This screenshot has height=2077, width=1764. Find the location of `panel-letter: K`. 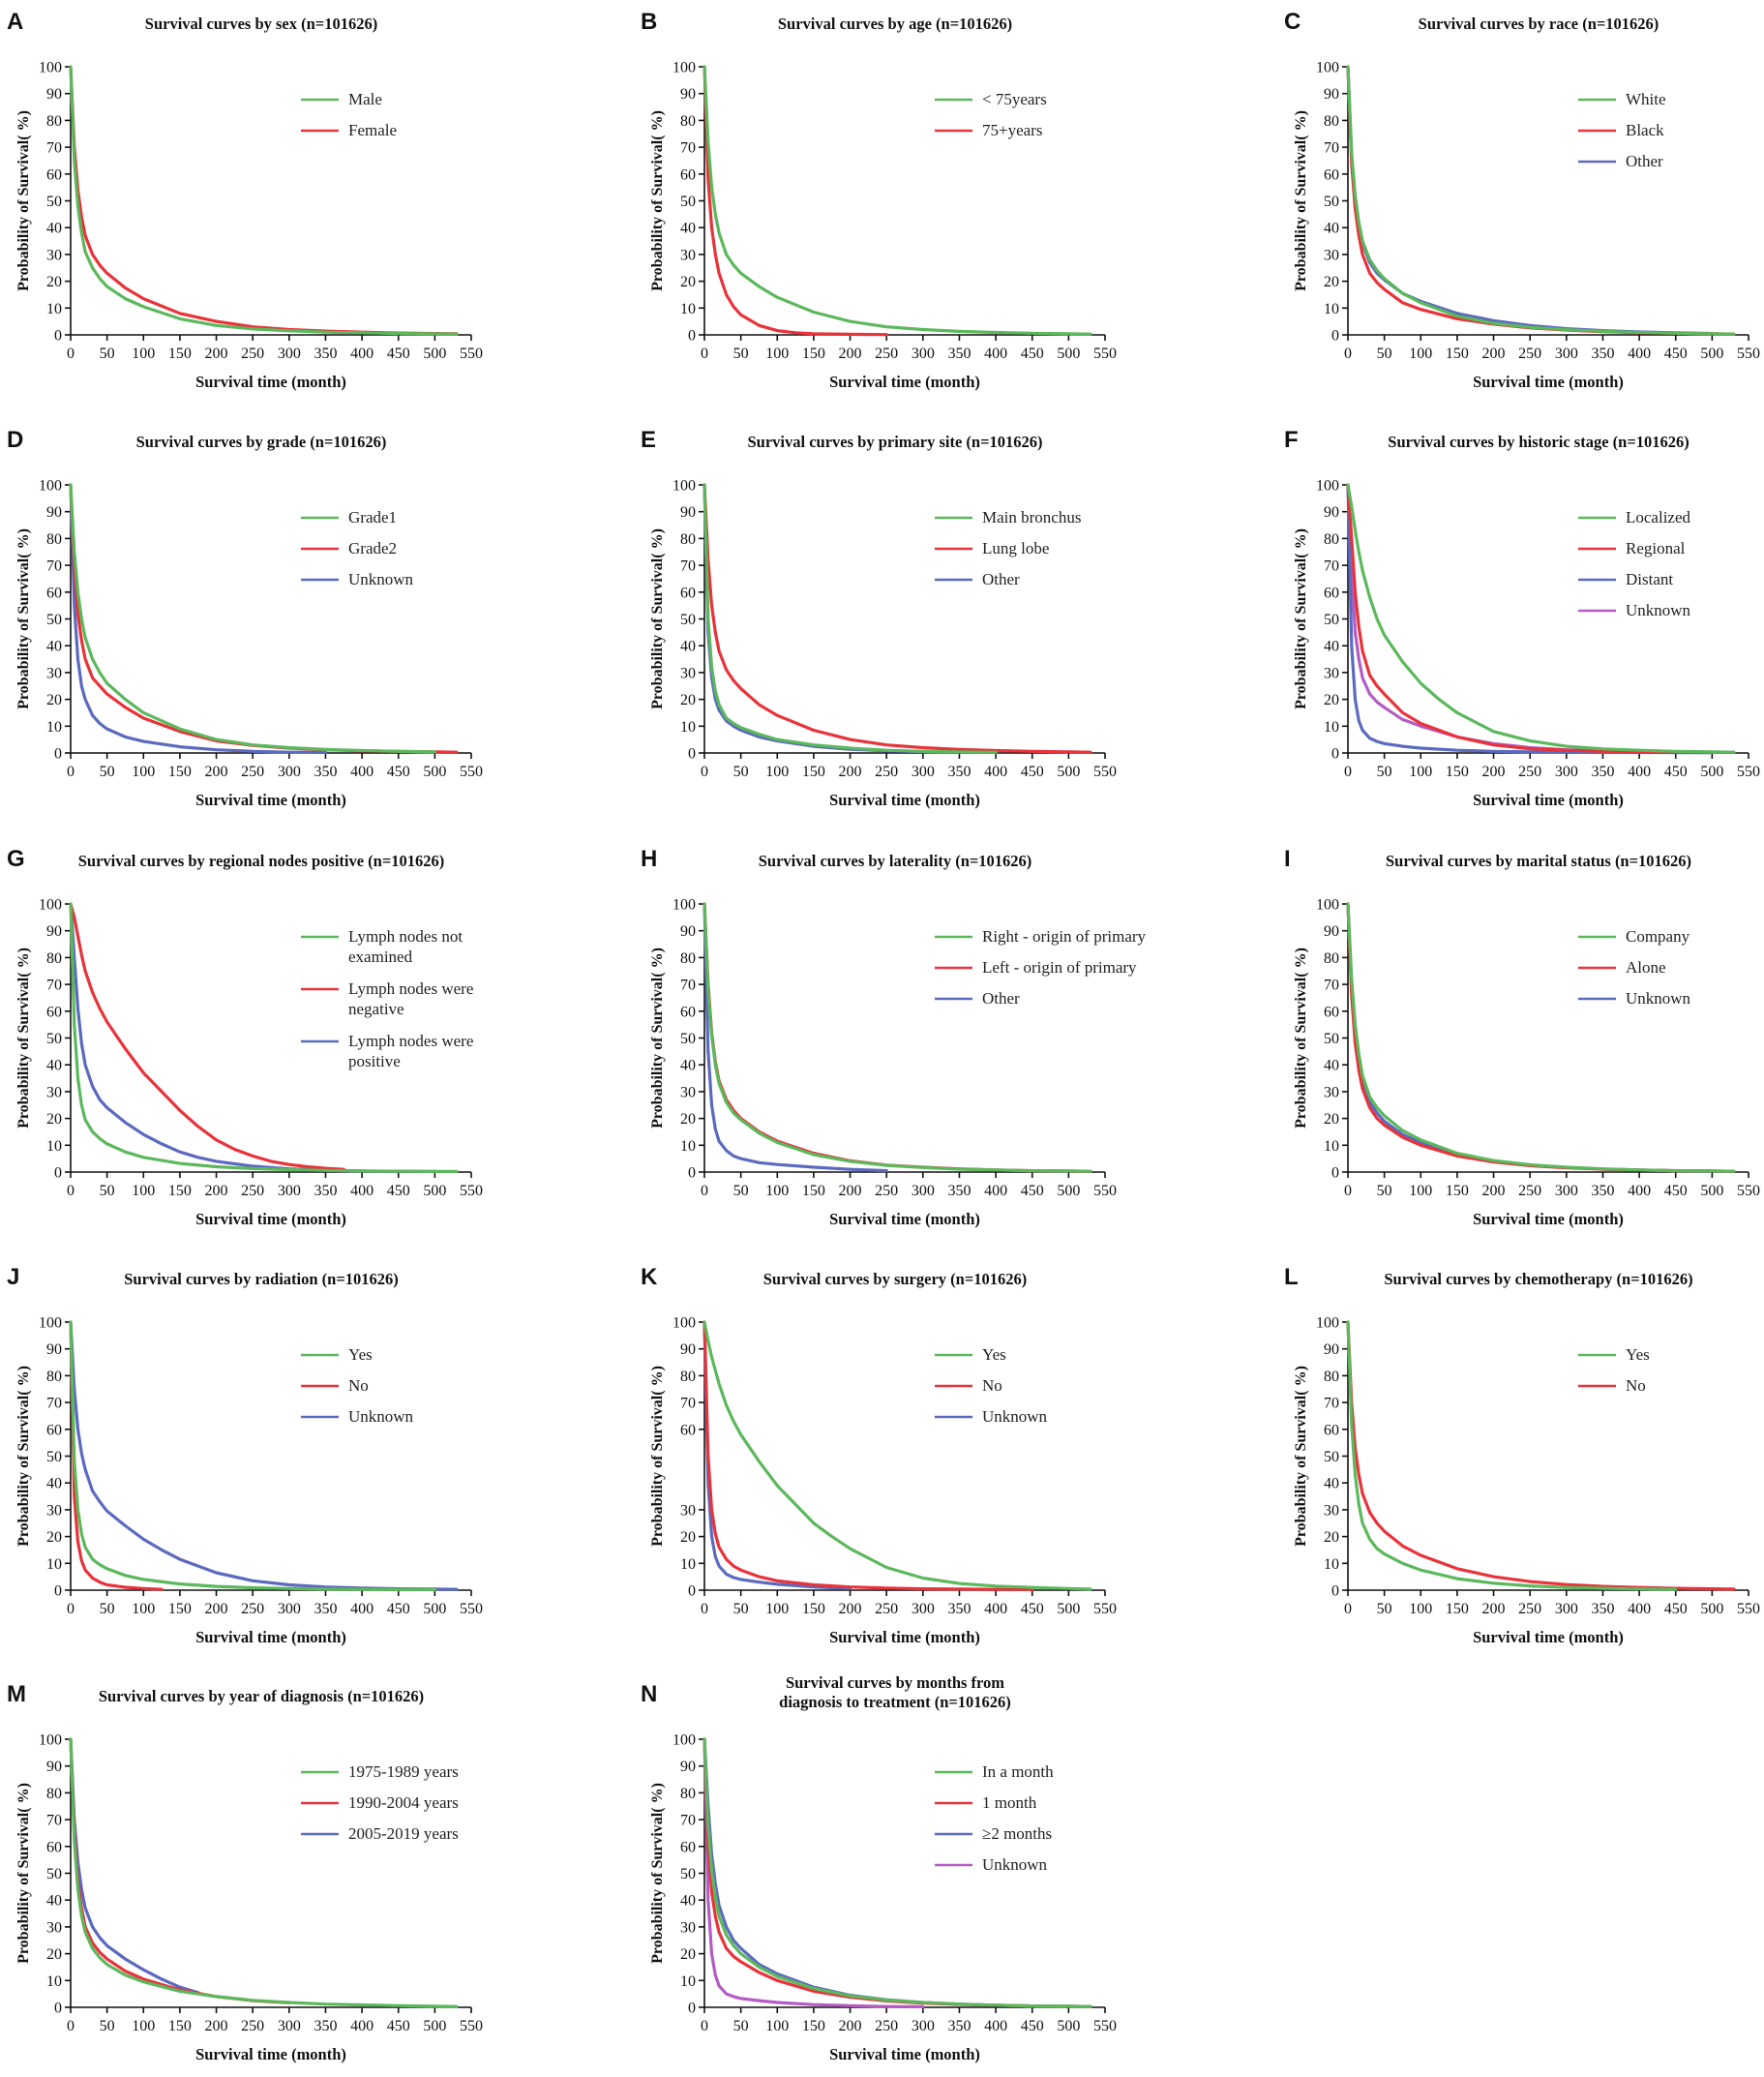

panel-letter: K is located at coordinates (649, 1277).